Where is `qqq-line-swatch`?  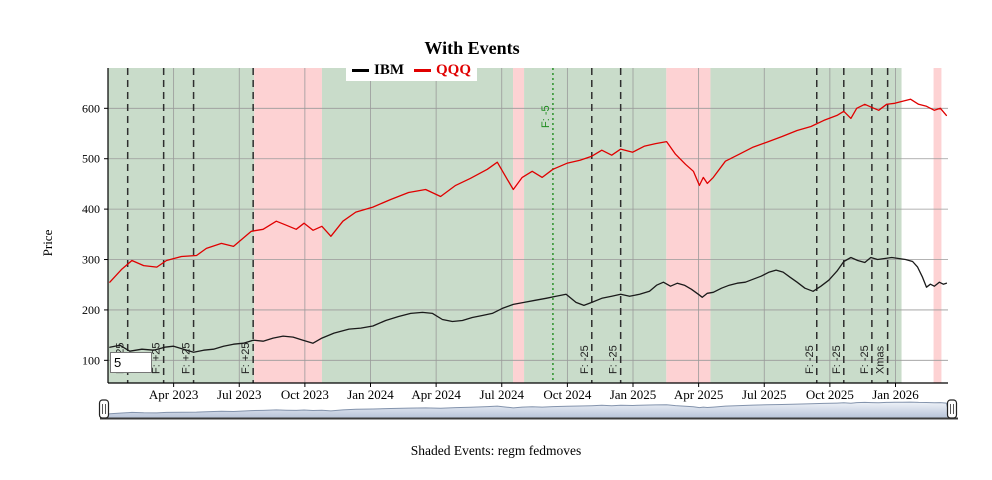 qqq-line-swatch is located at coordinates (422, 70).